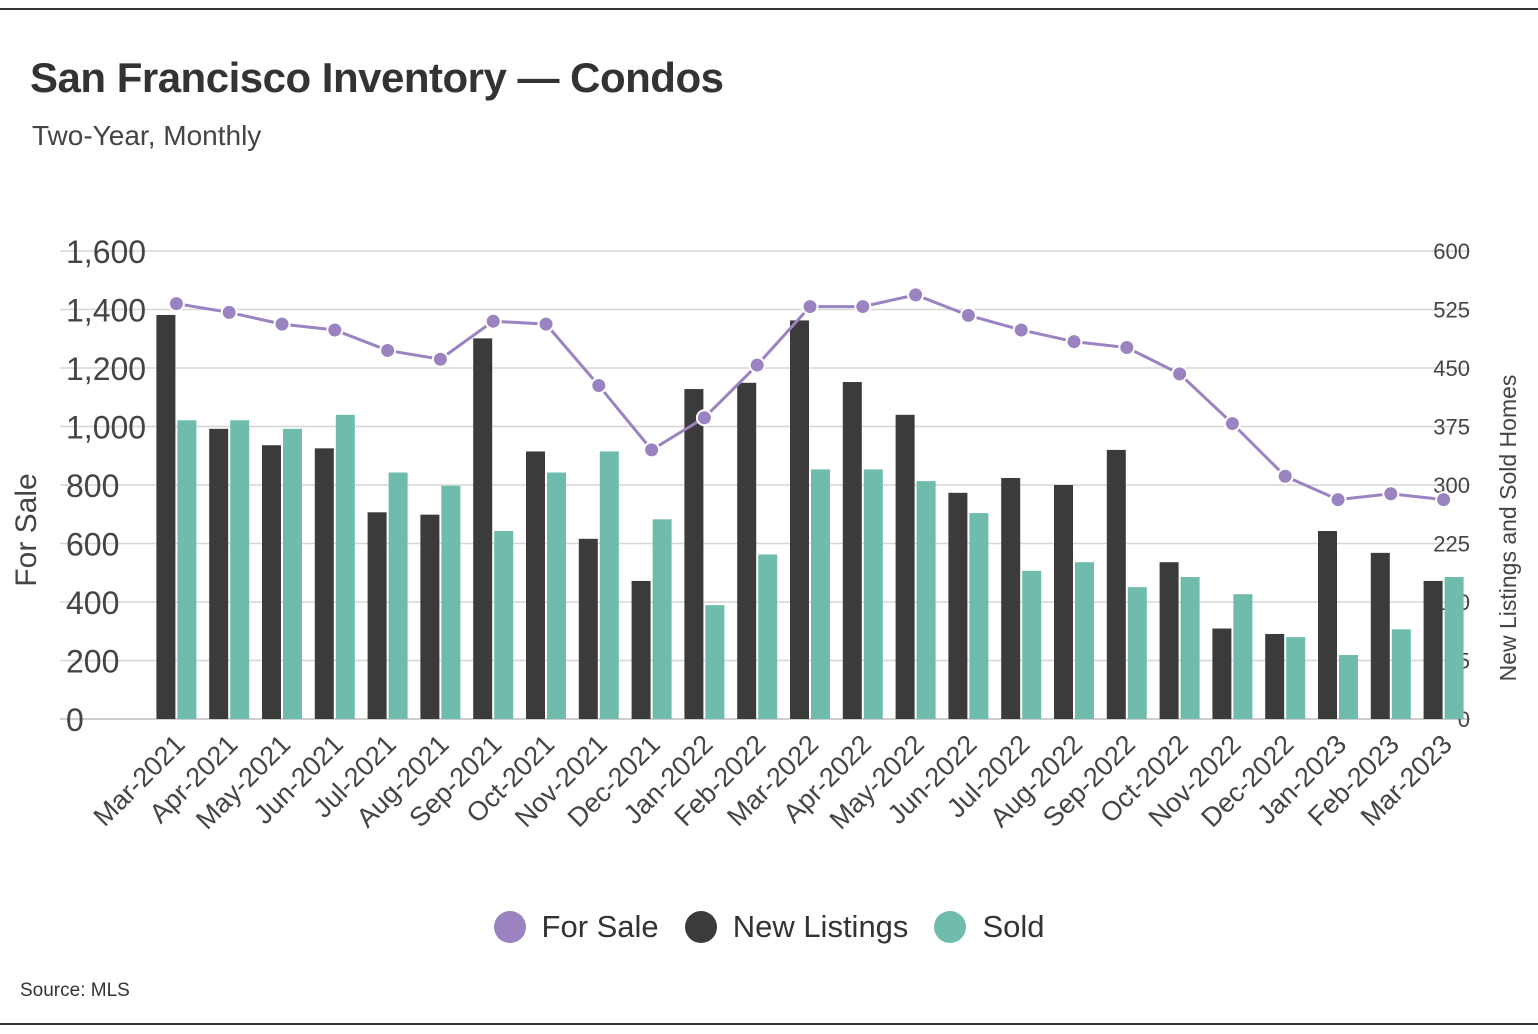 Image resolution: width=1538 pixels, height=1034 pixels. What do you see at coordinates (106, 369) in the screenshot?
I see `y-tick-label-left: 1,200` at bounding box center [106, 369].